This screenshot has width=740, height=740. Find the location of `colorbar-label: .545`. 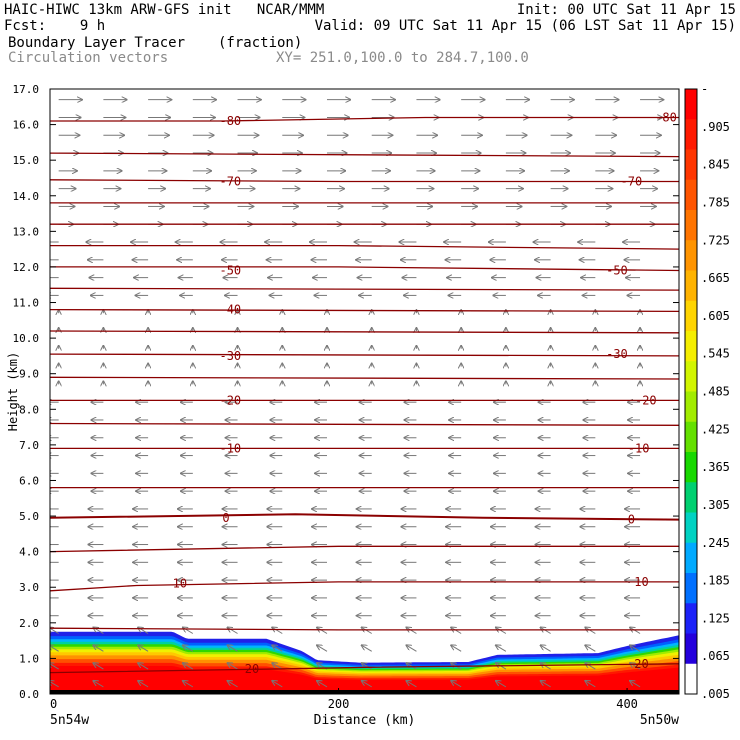

colorbar-label: .545 is located at coordinates (715, 354).